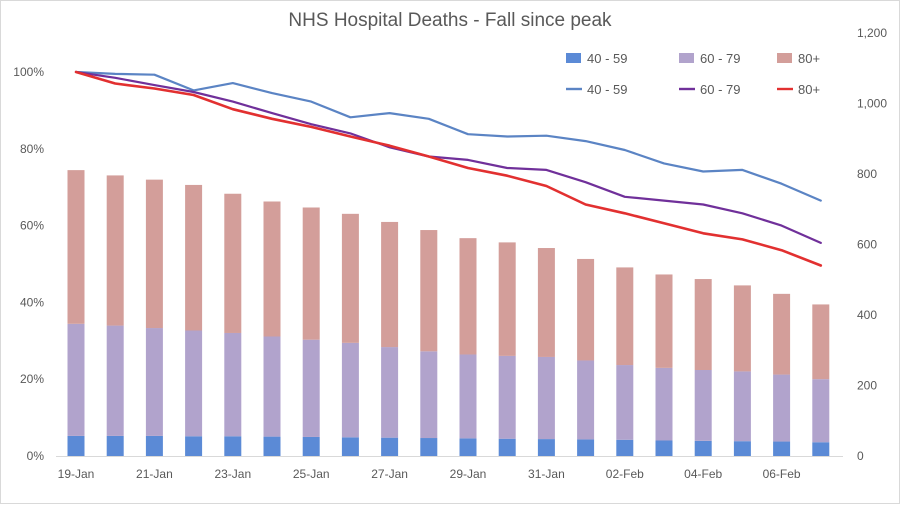  What do you see at coordinates (867, 386) in the screenshot?
I see `right-axis-tick-label: 200` at bounding box center [867, 386].